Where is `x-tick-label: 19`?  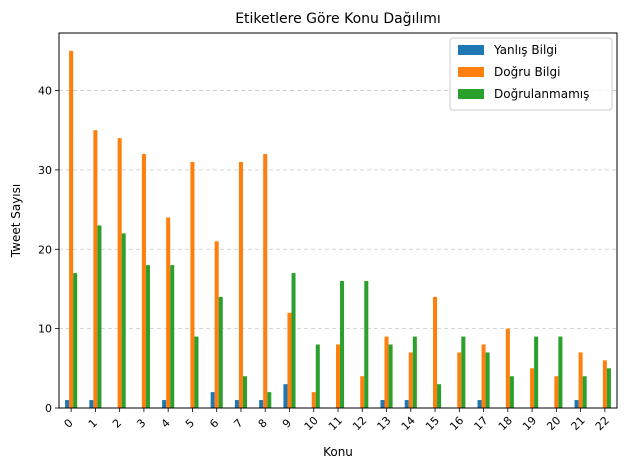
x-tick-label: 19 is located at coordinates (529, 423).